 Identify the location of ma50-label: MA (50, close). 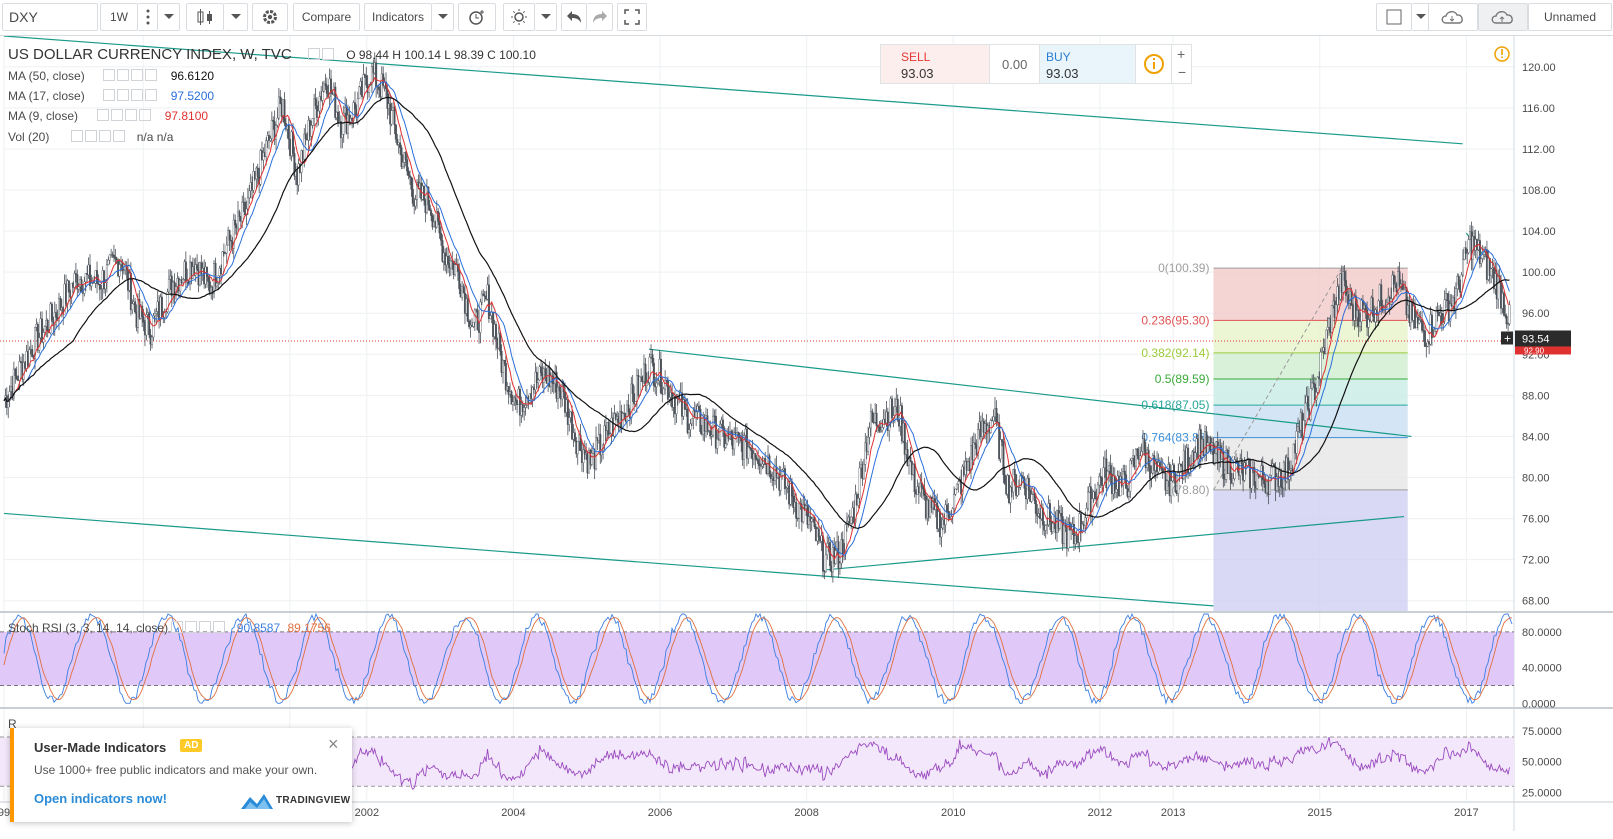
(46, 76).